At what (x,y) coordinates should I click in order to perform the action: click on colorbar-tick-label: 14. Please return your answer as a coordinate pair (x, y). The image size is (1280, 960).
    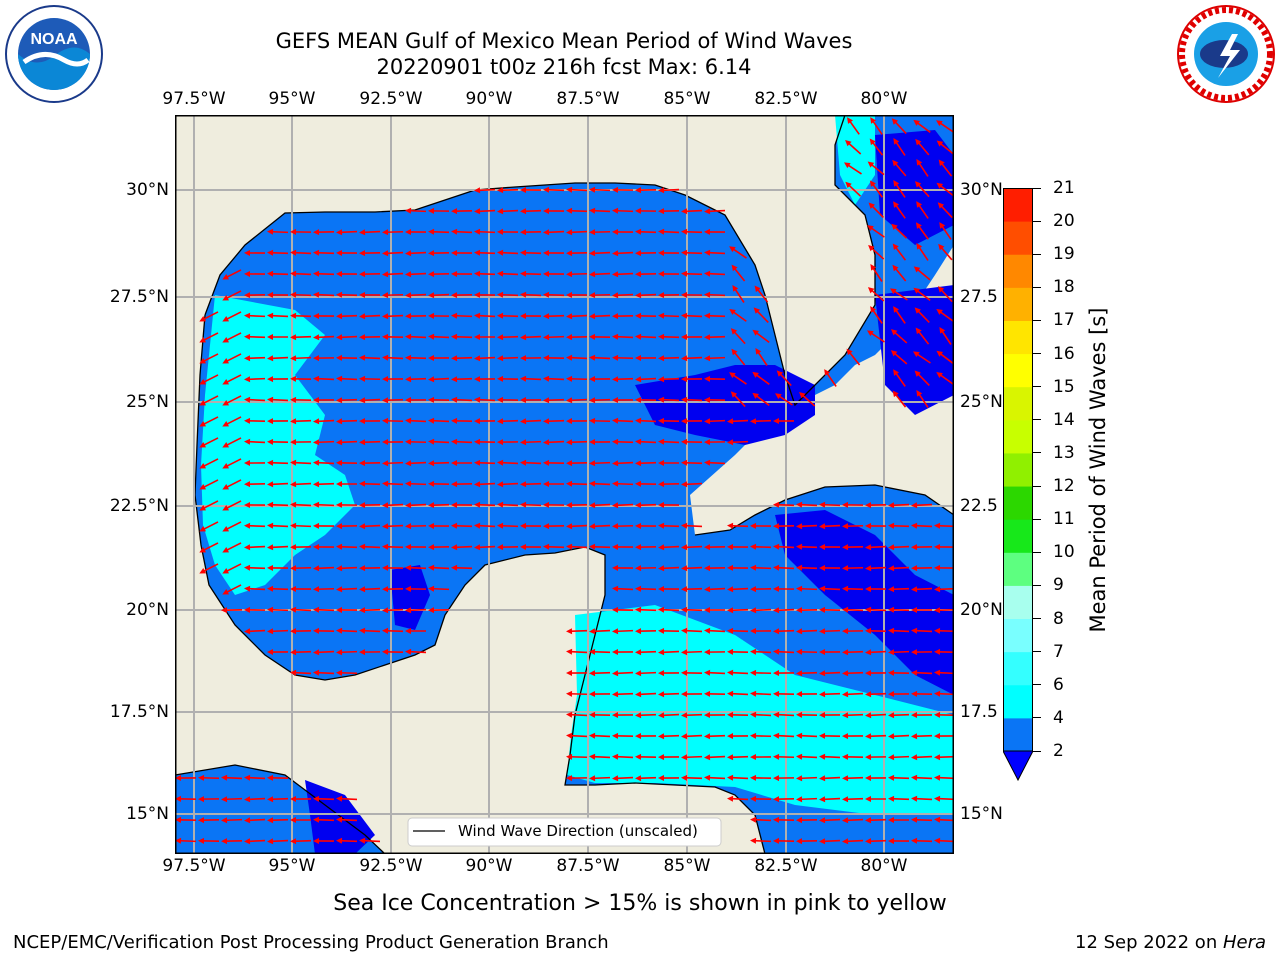
    Looking at the image, I should click on (1064, 419).